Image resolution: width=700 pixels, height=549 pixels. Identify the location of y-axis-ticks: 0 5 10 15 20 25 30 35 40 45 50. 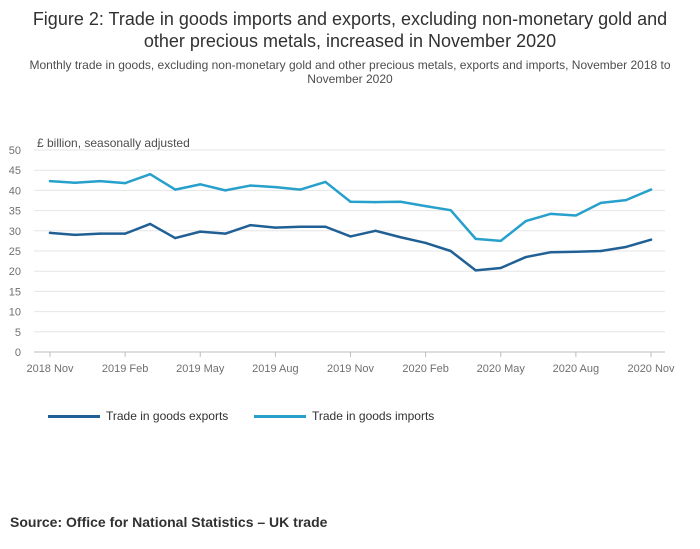
(15, 252).